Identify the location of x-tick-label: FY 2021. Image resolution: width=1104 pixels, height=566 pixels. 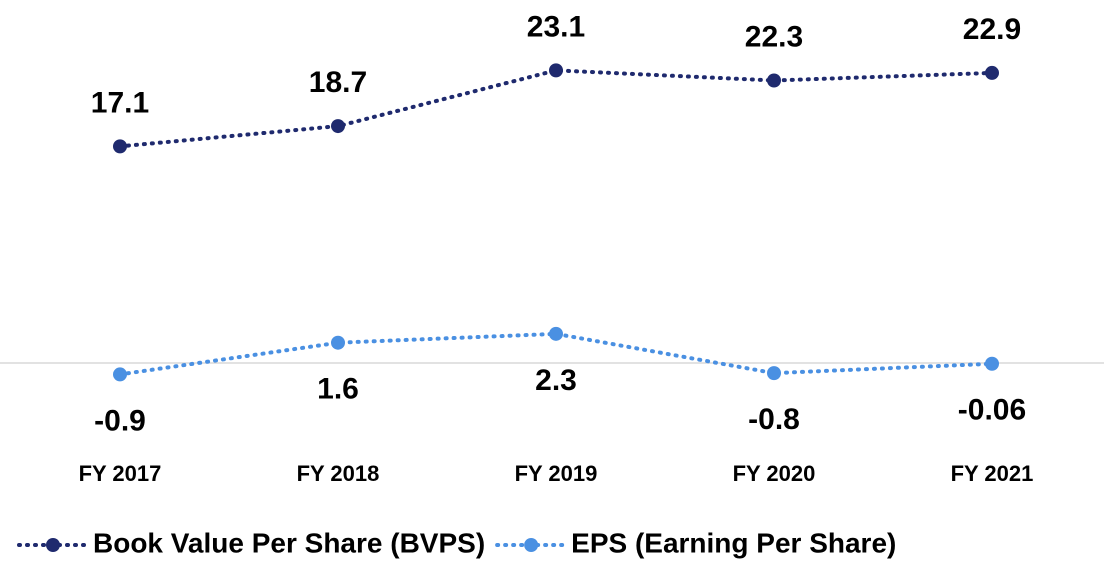
(992, 473).